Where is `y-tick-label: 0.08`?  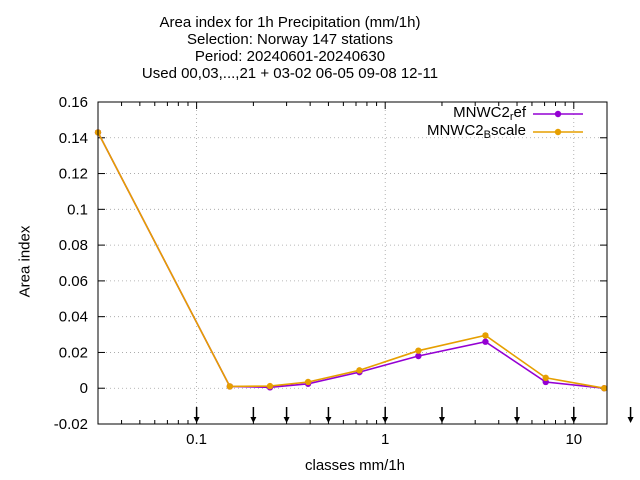 y-tick-label: 0.08 is located at coordinates (73, 245).